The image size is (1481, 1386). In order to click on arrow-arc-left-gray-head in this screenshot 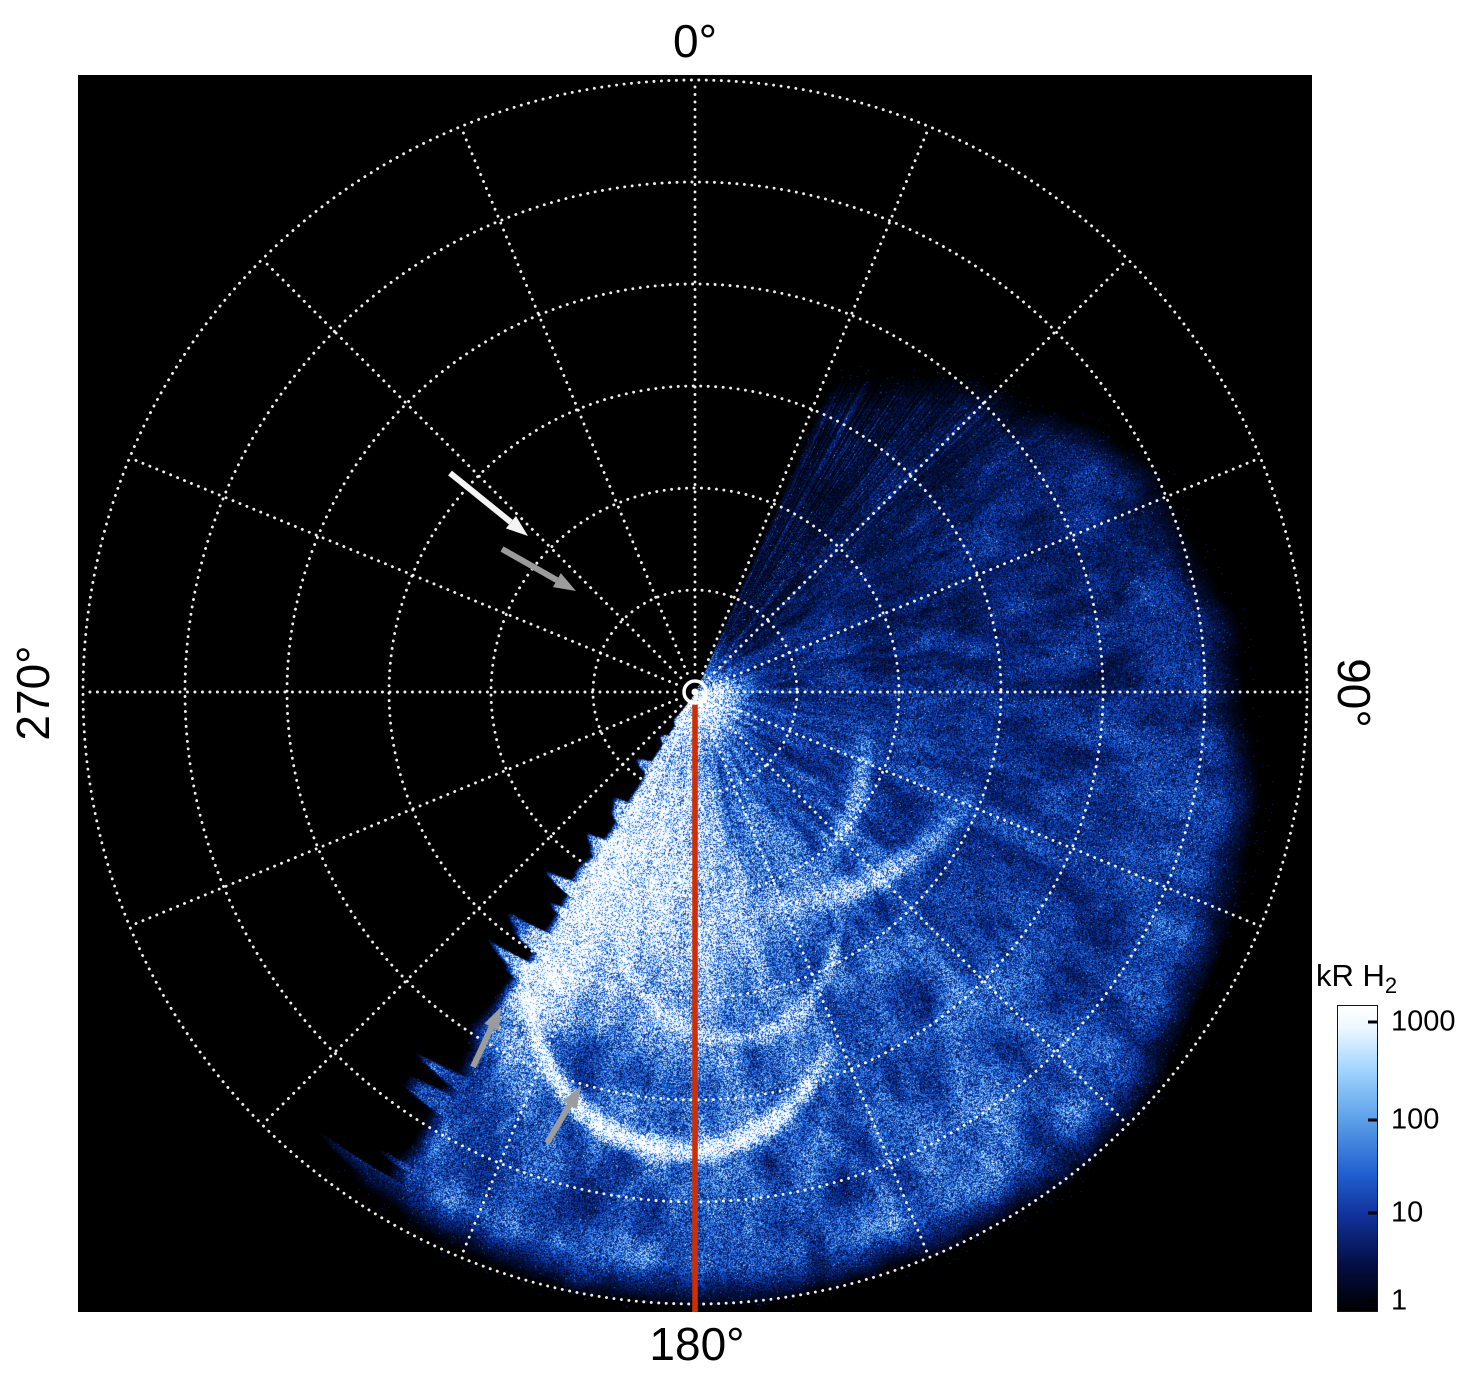, I will do `click(492, 1019)`.